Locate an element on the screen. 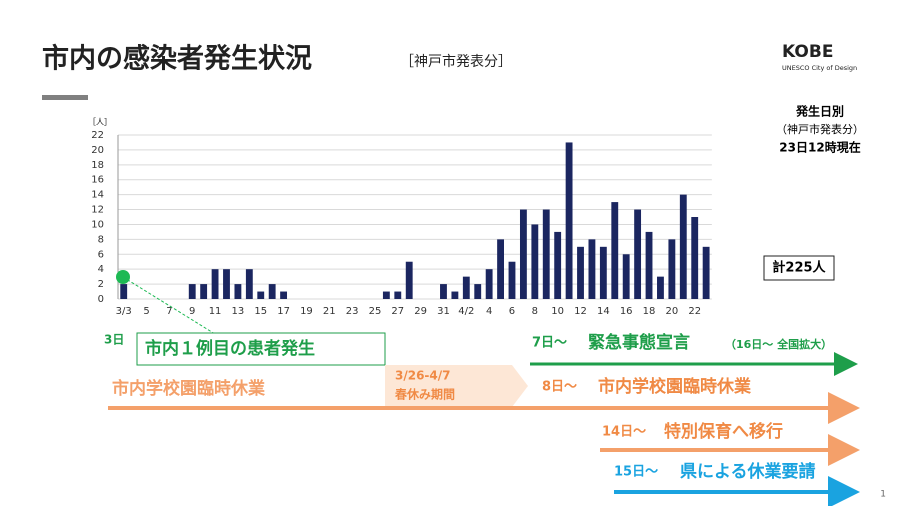 This screenshot has width=900, height=506. annotation: （16日～ 全国拡大） is located at coordinates (778, 344).